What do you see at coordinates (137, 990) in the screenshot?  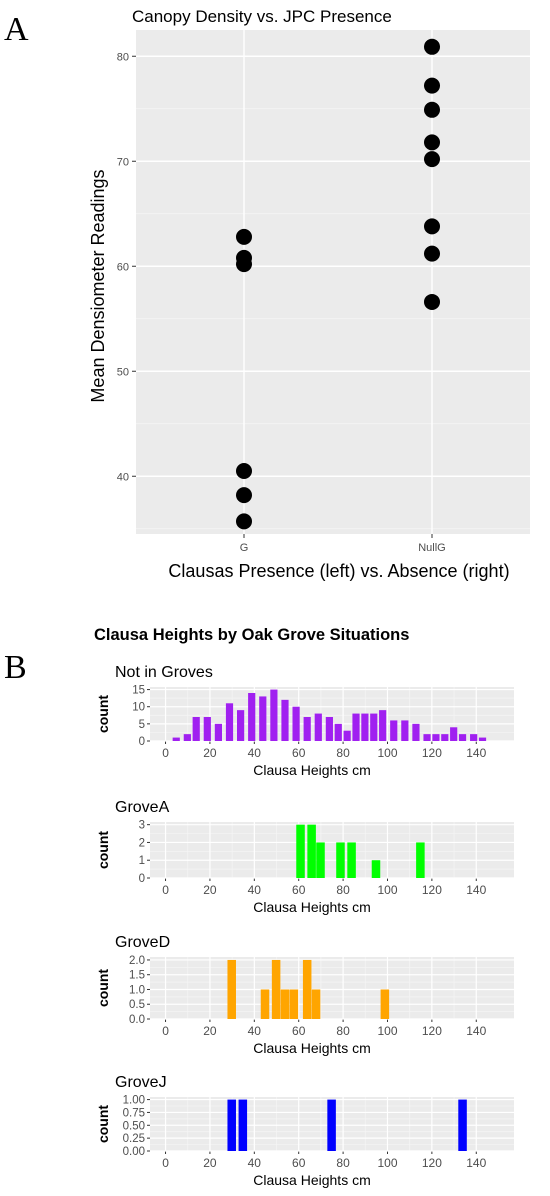 I see `histogram-y-tick-label: 1.0` at bounding box center [137, 990].